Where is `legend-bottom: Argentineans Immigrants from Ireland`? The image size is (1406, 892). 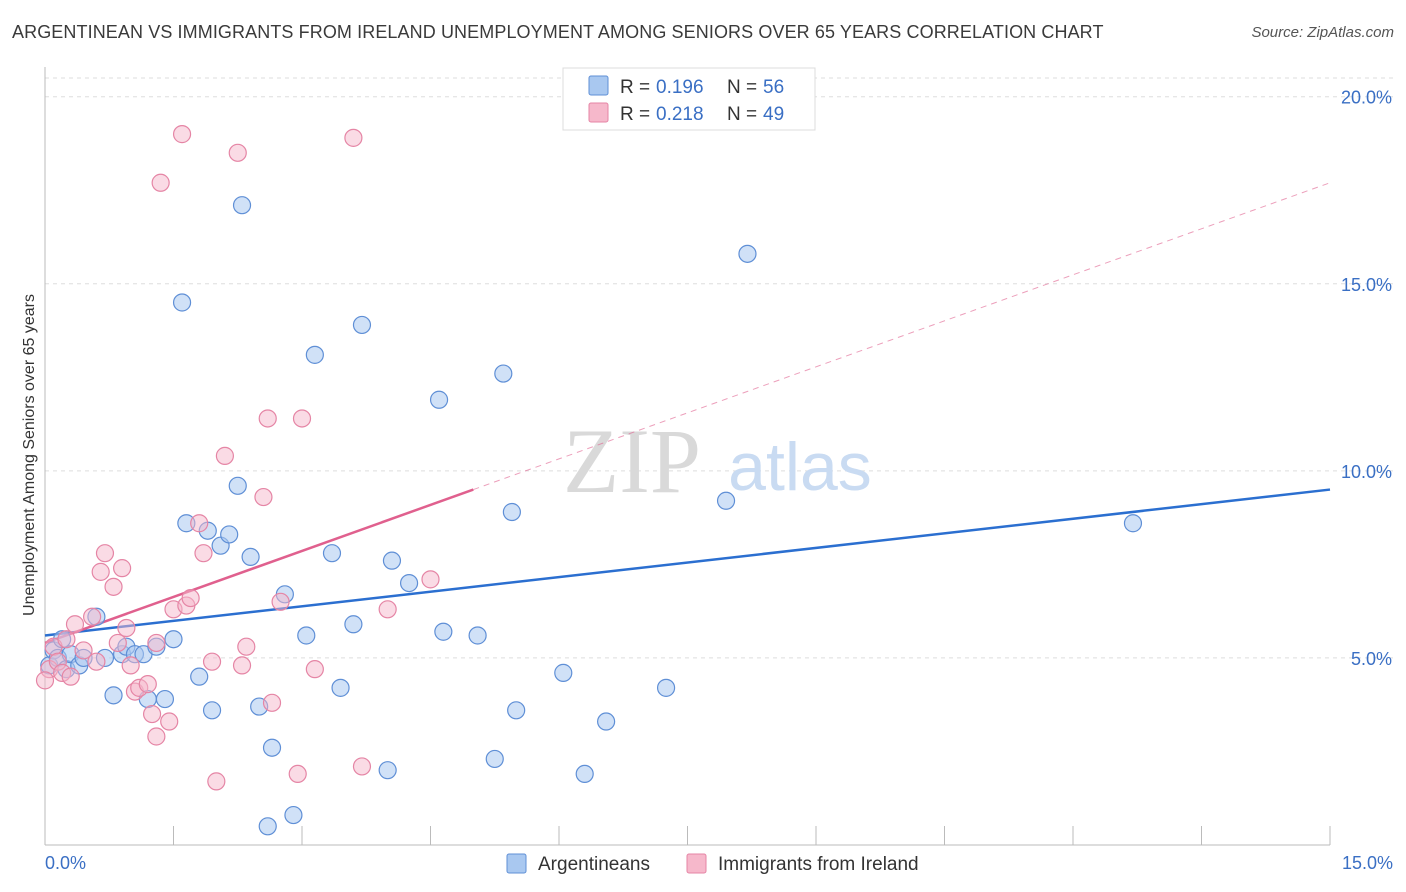 legend-bottom: Argentineans Immigrants from Ireland is located at coordinates (712, 864).